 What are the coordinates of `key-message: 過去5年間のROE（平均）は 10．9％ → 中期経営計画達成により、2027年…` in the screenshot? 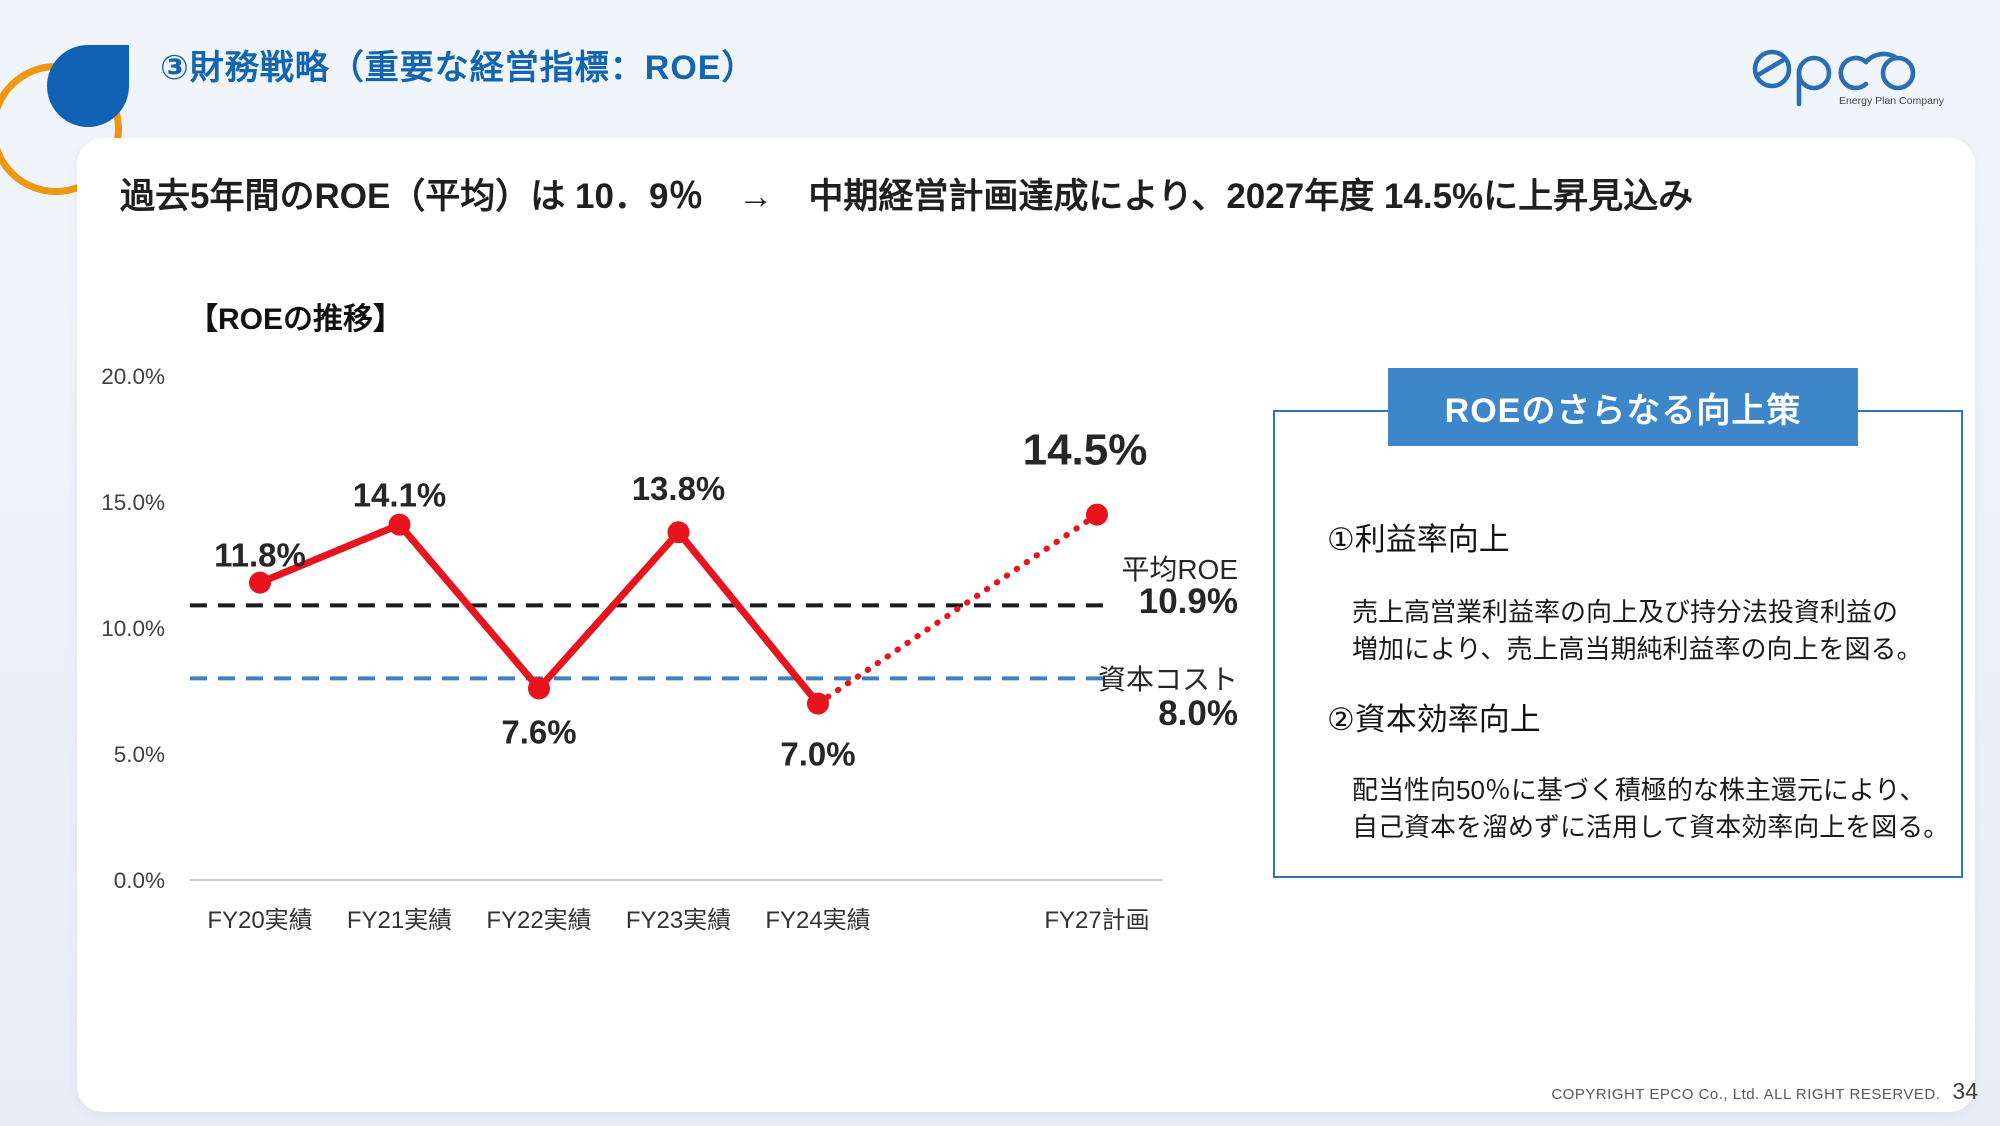 It's located at (907, 196).